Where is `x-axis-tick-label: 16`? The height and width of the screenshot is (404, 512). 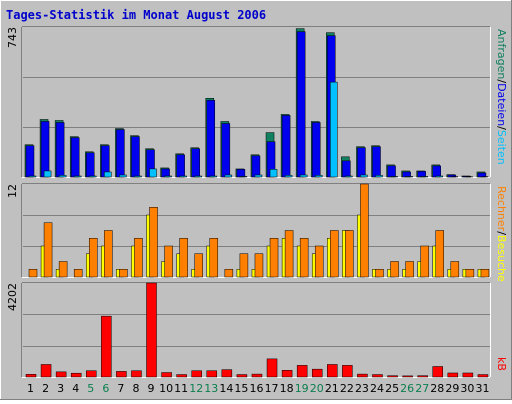
x-axis-tick-label: 16 is located at coordinates (257, 388).